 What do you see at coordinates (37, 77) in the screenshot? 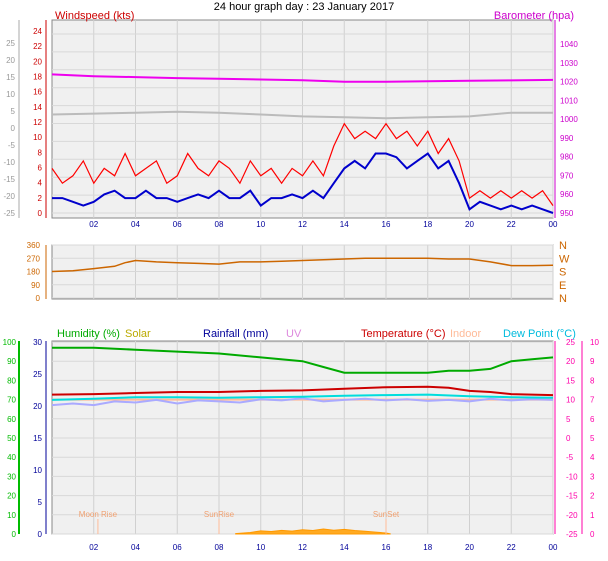
I see `wind-tick: 18` at bounding box center [37, 77].